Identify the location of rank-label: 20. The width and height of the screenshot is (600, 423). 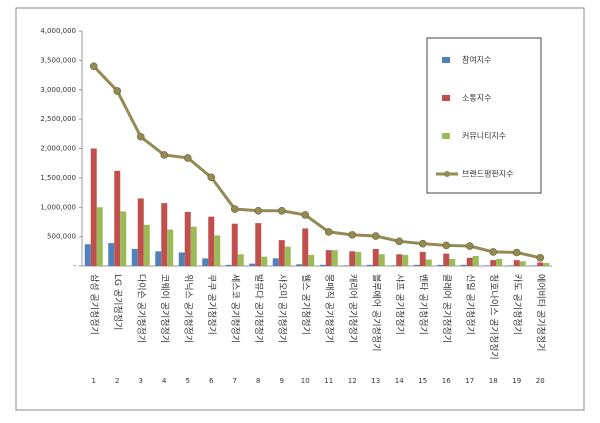
(540, 381).